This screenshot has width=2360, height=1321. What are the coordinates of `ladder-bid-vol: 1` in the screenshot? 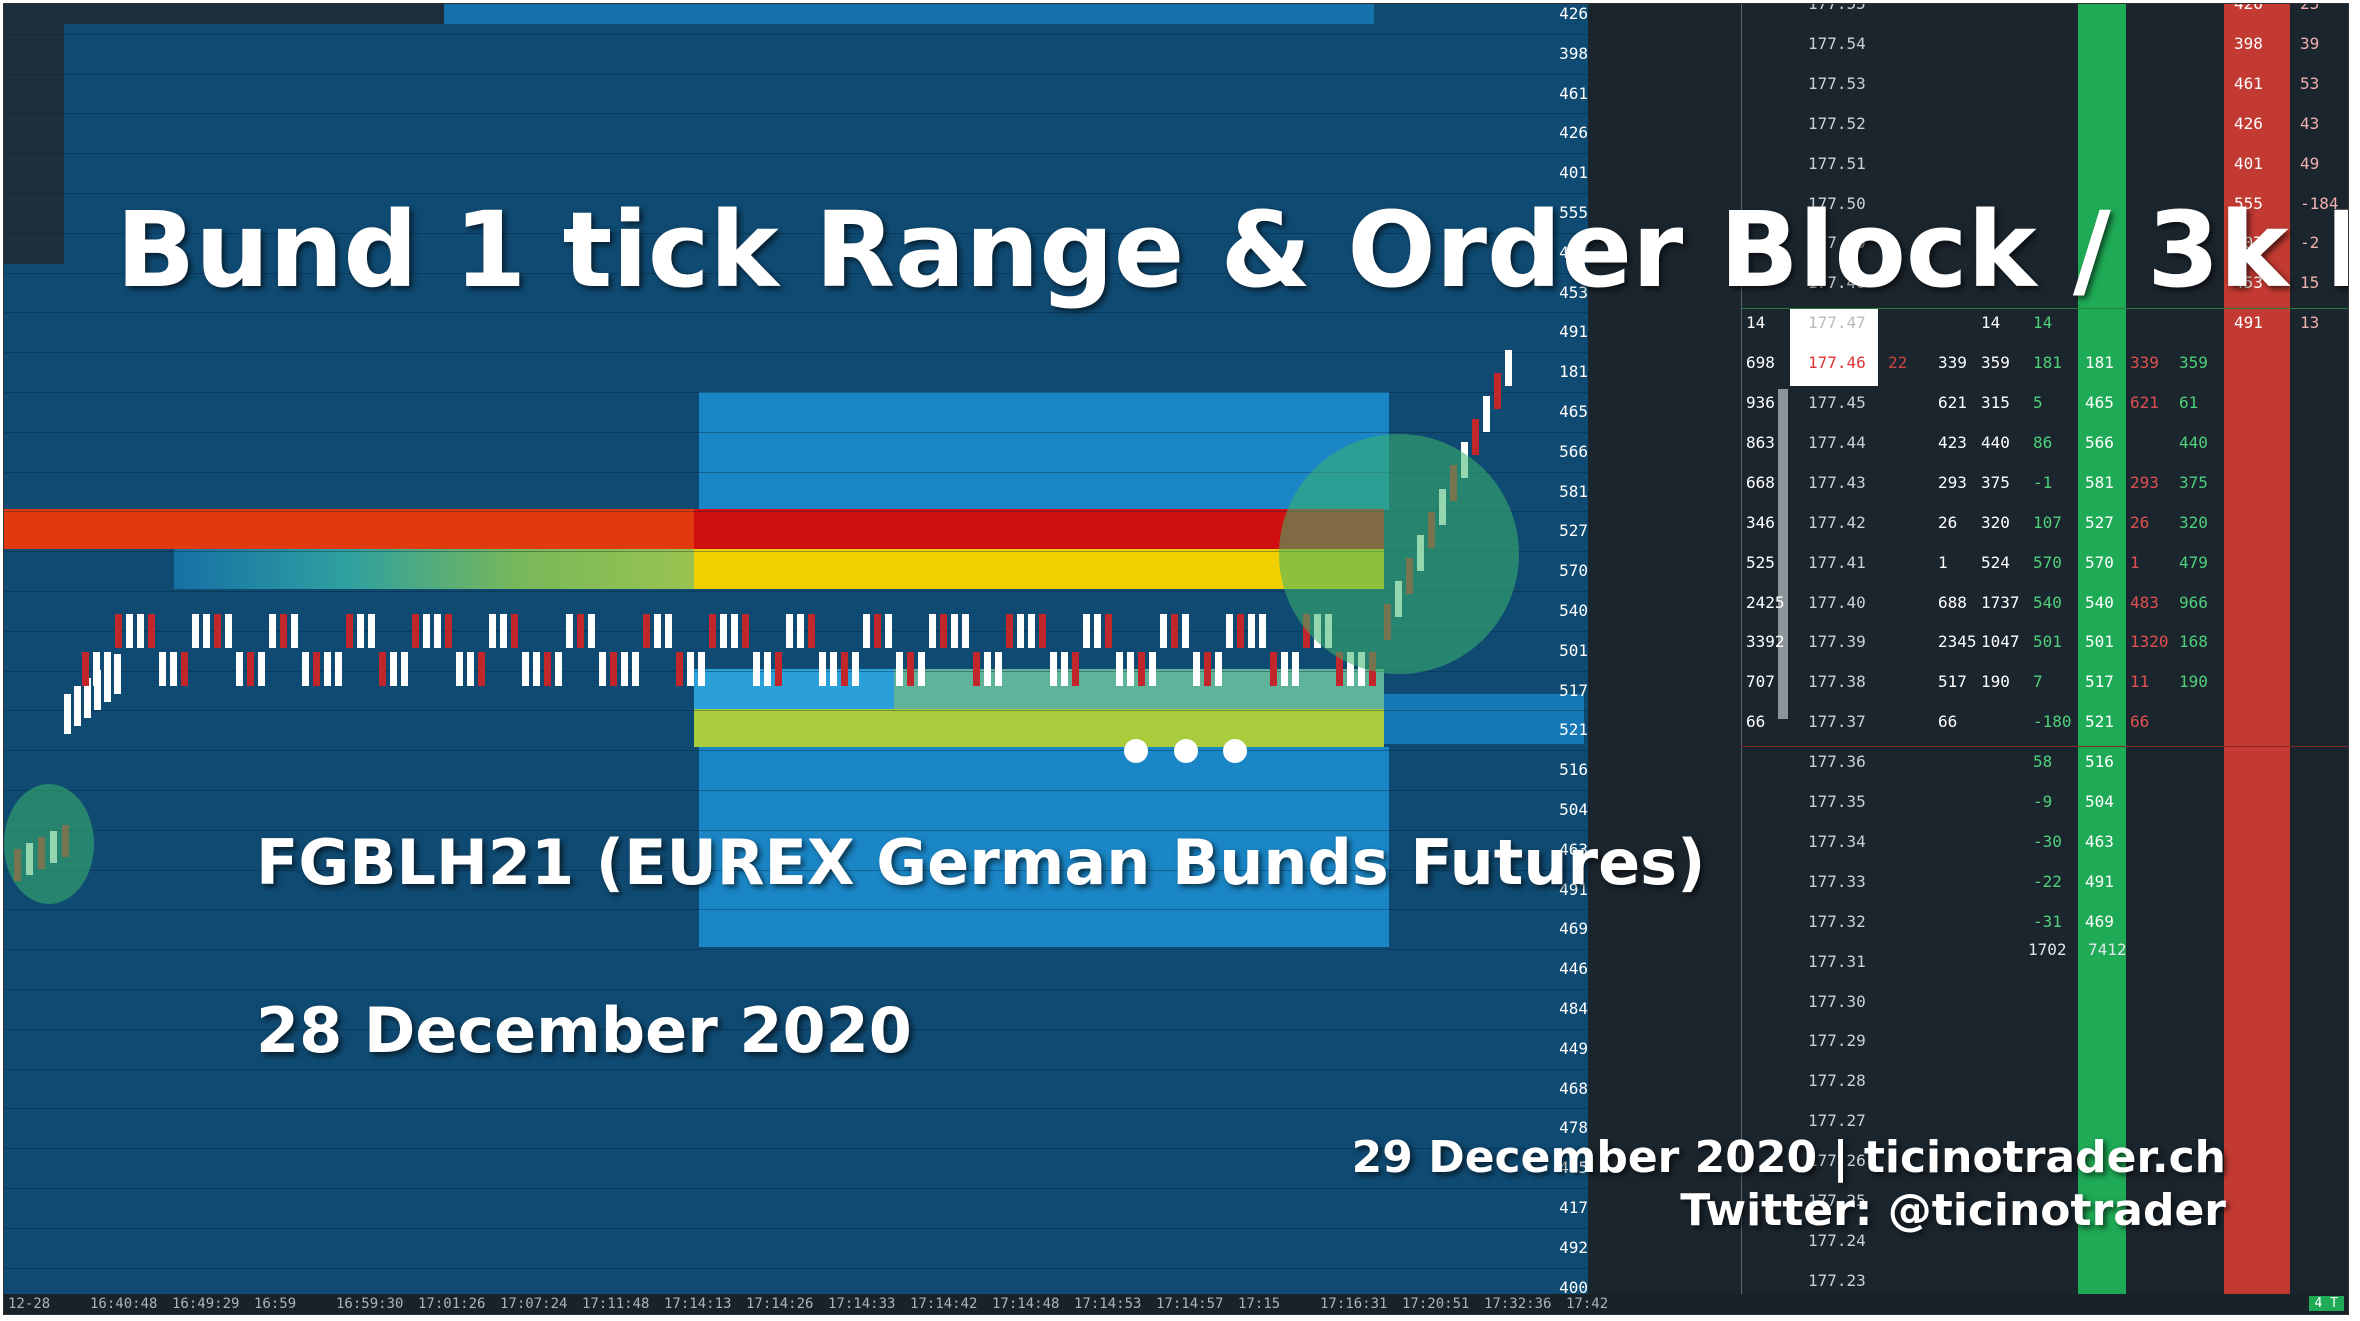 It's located at (1943, 562).